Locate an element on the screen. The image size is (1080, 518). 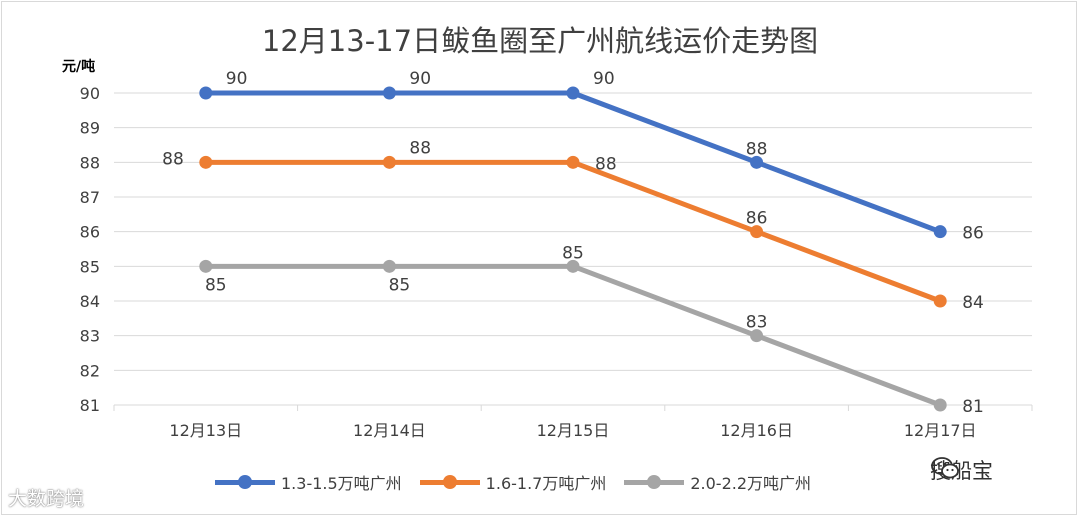
y-tick-label-85: 85 is located at coordinates (90, 266).